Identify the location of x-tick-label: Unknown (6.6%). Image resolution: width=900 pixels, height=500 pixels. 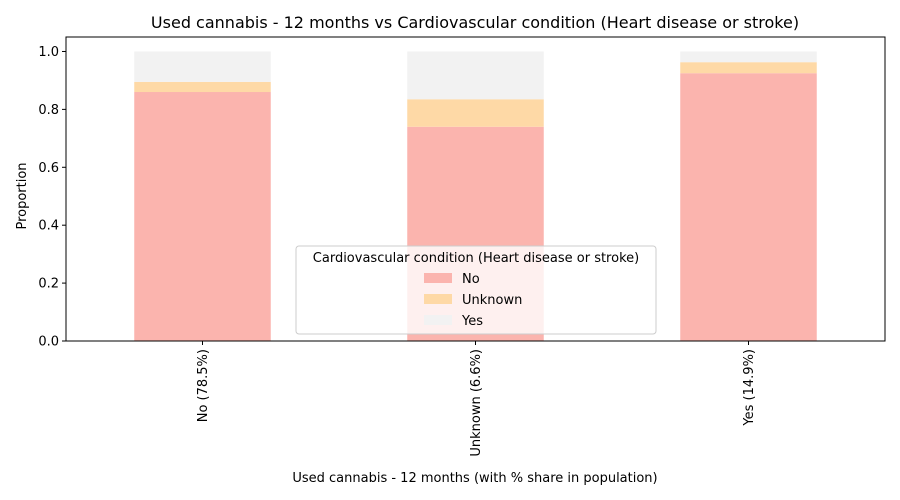
(476, 403).